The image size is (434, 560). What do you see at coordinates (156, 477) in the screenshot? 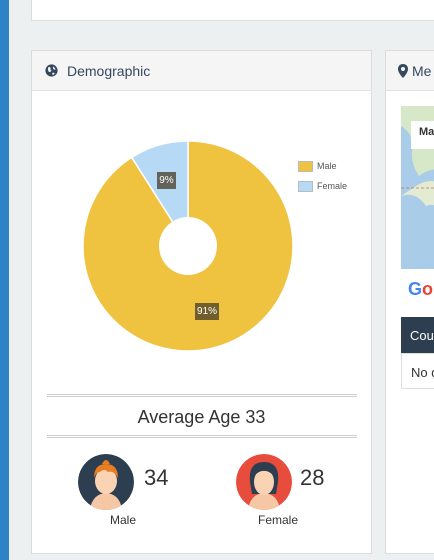
I see `male-count: 34` at bounding box center [156, 477].